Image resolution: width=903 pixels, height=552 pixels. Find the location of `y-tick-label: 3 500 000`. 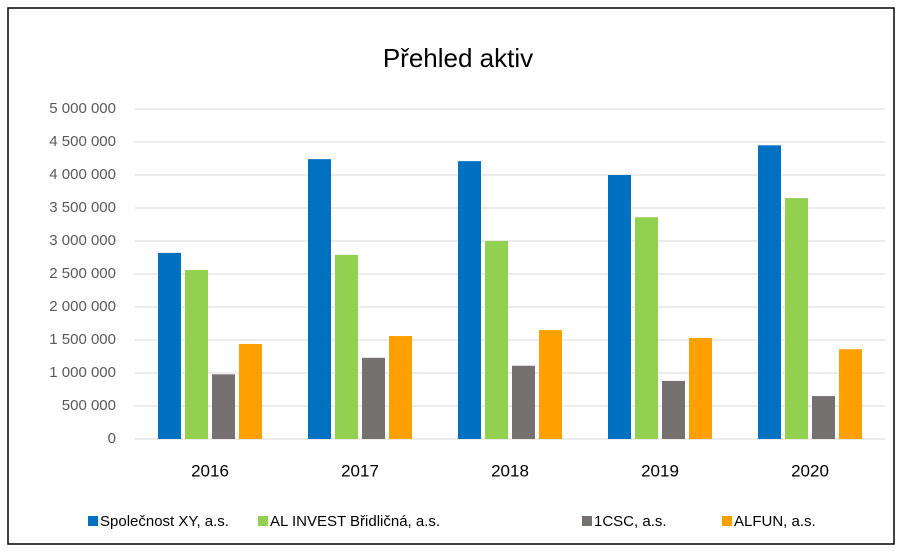

y-tick-label: 3 500 000 is located at coordinates (82, 207).